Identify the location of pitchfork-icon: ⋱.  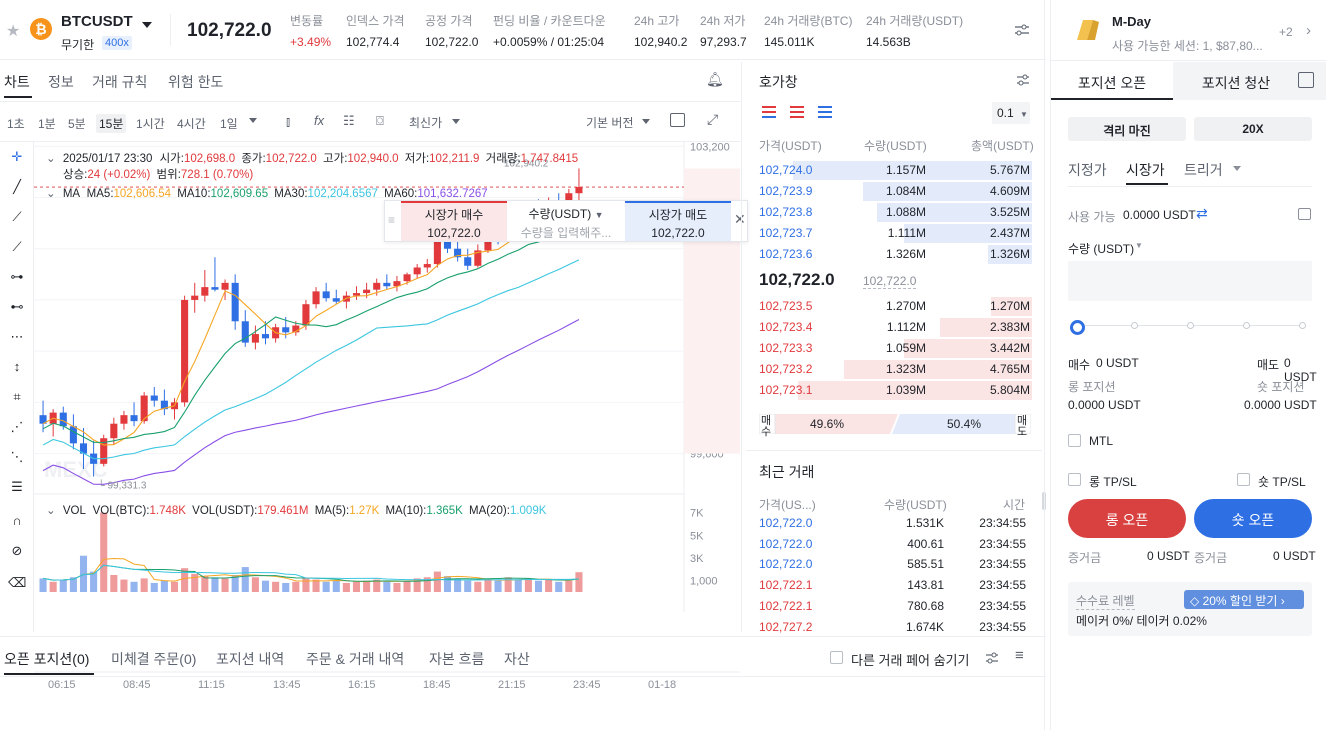
(17, 456).